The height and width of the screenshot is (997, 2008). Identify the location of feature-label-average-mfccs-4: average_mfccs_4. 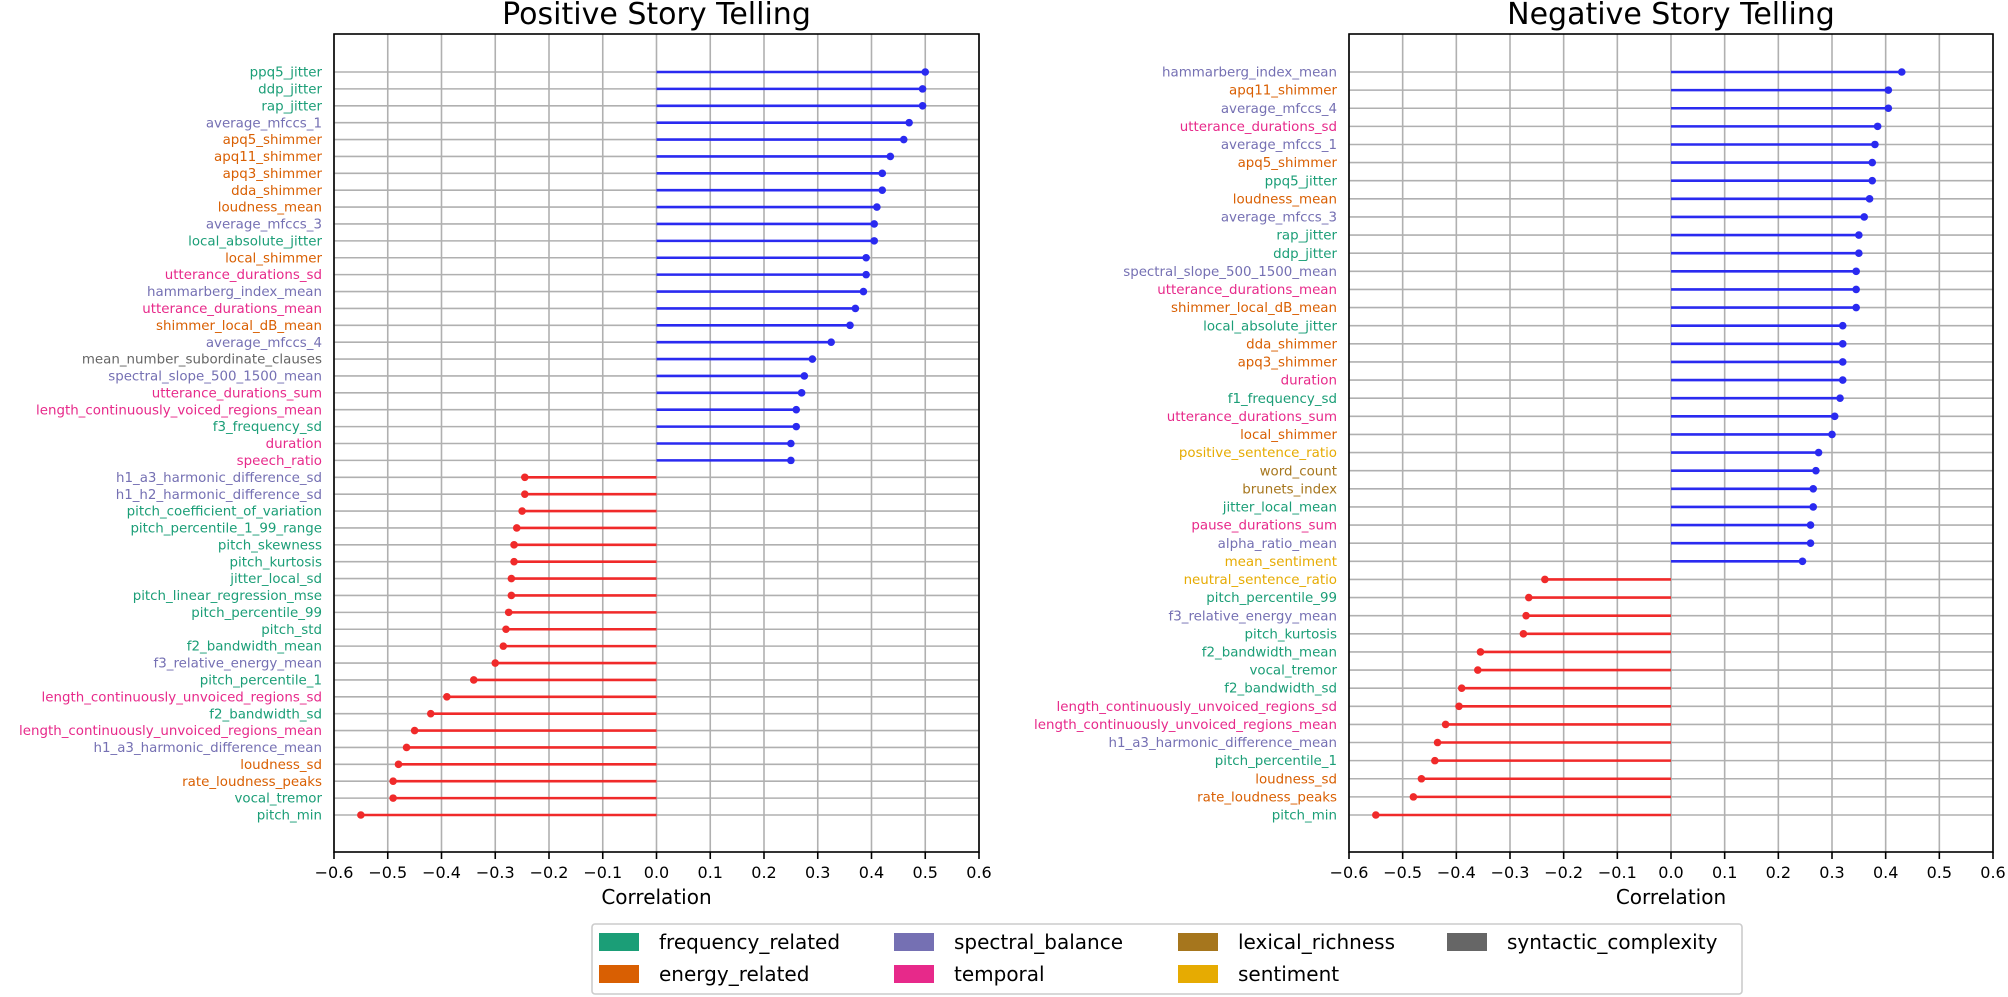
(1279, 109).